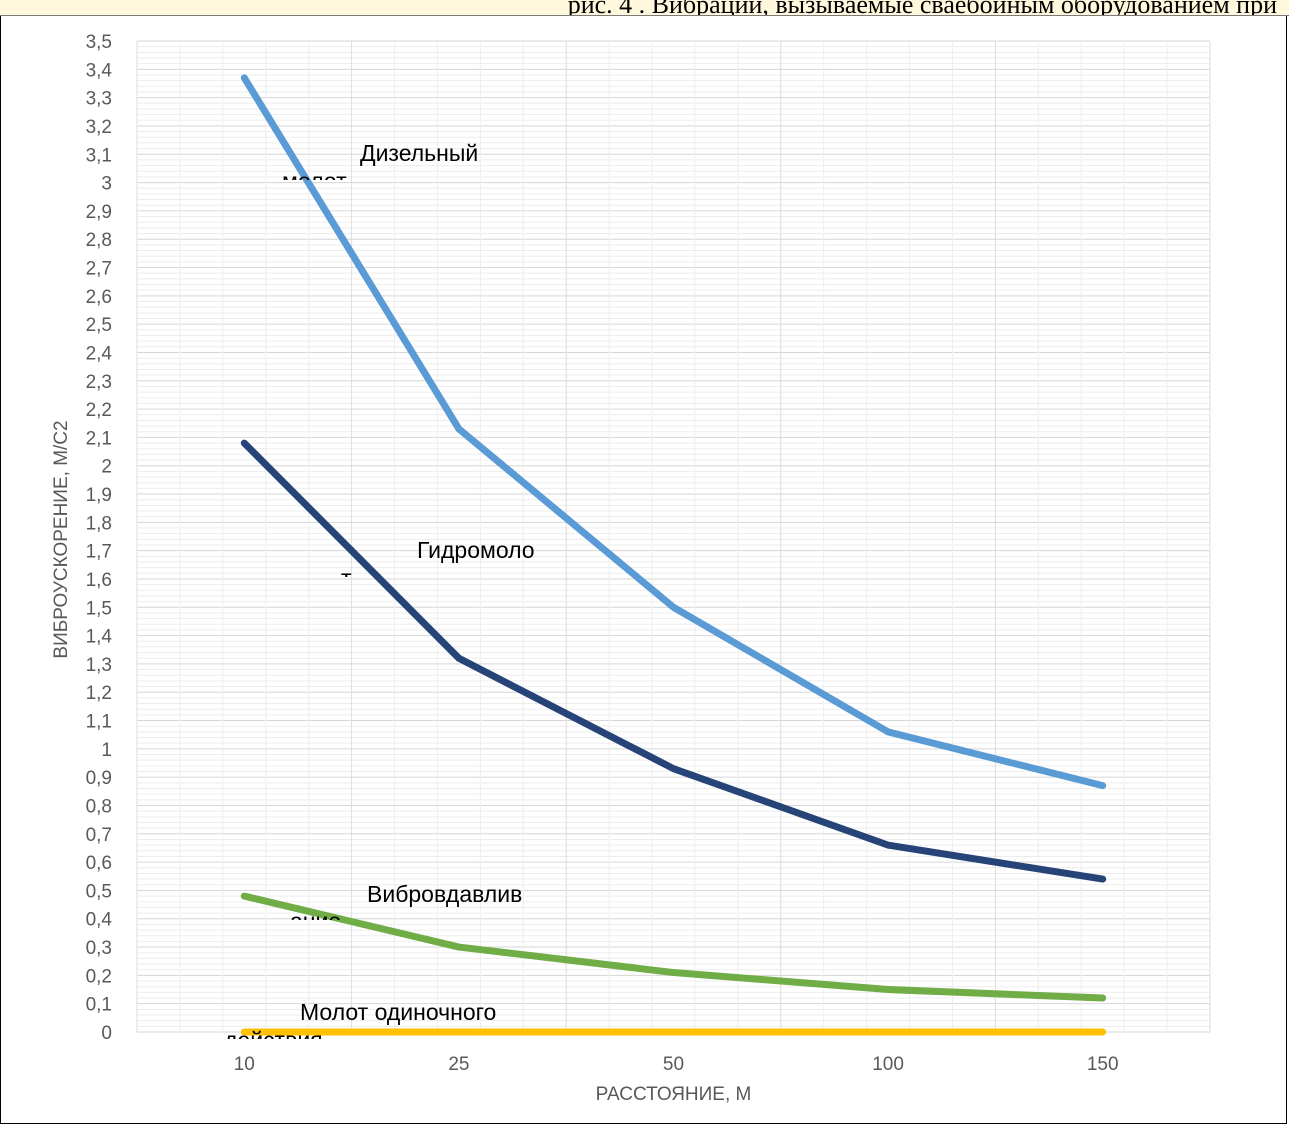  I want to click on y-tick-label: 1,6, so click(99, 580).